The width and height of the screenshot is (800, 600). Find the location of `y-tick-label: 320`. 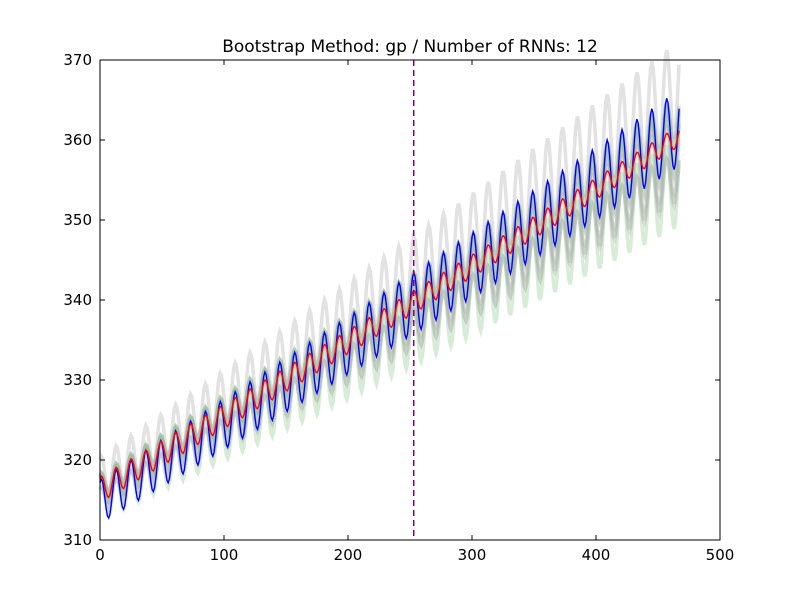

y-tick-label: 320 is located at coordinates (77, 460).